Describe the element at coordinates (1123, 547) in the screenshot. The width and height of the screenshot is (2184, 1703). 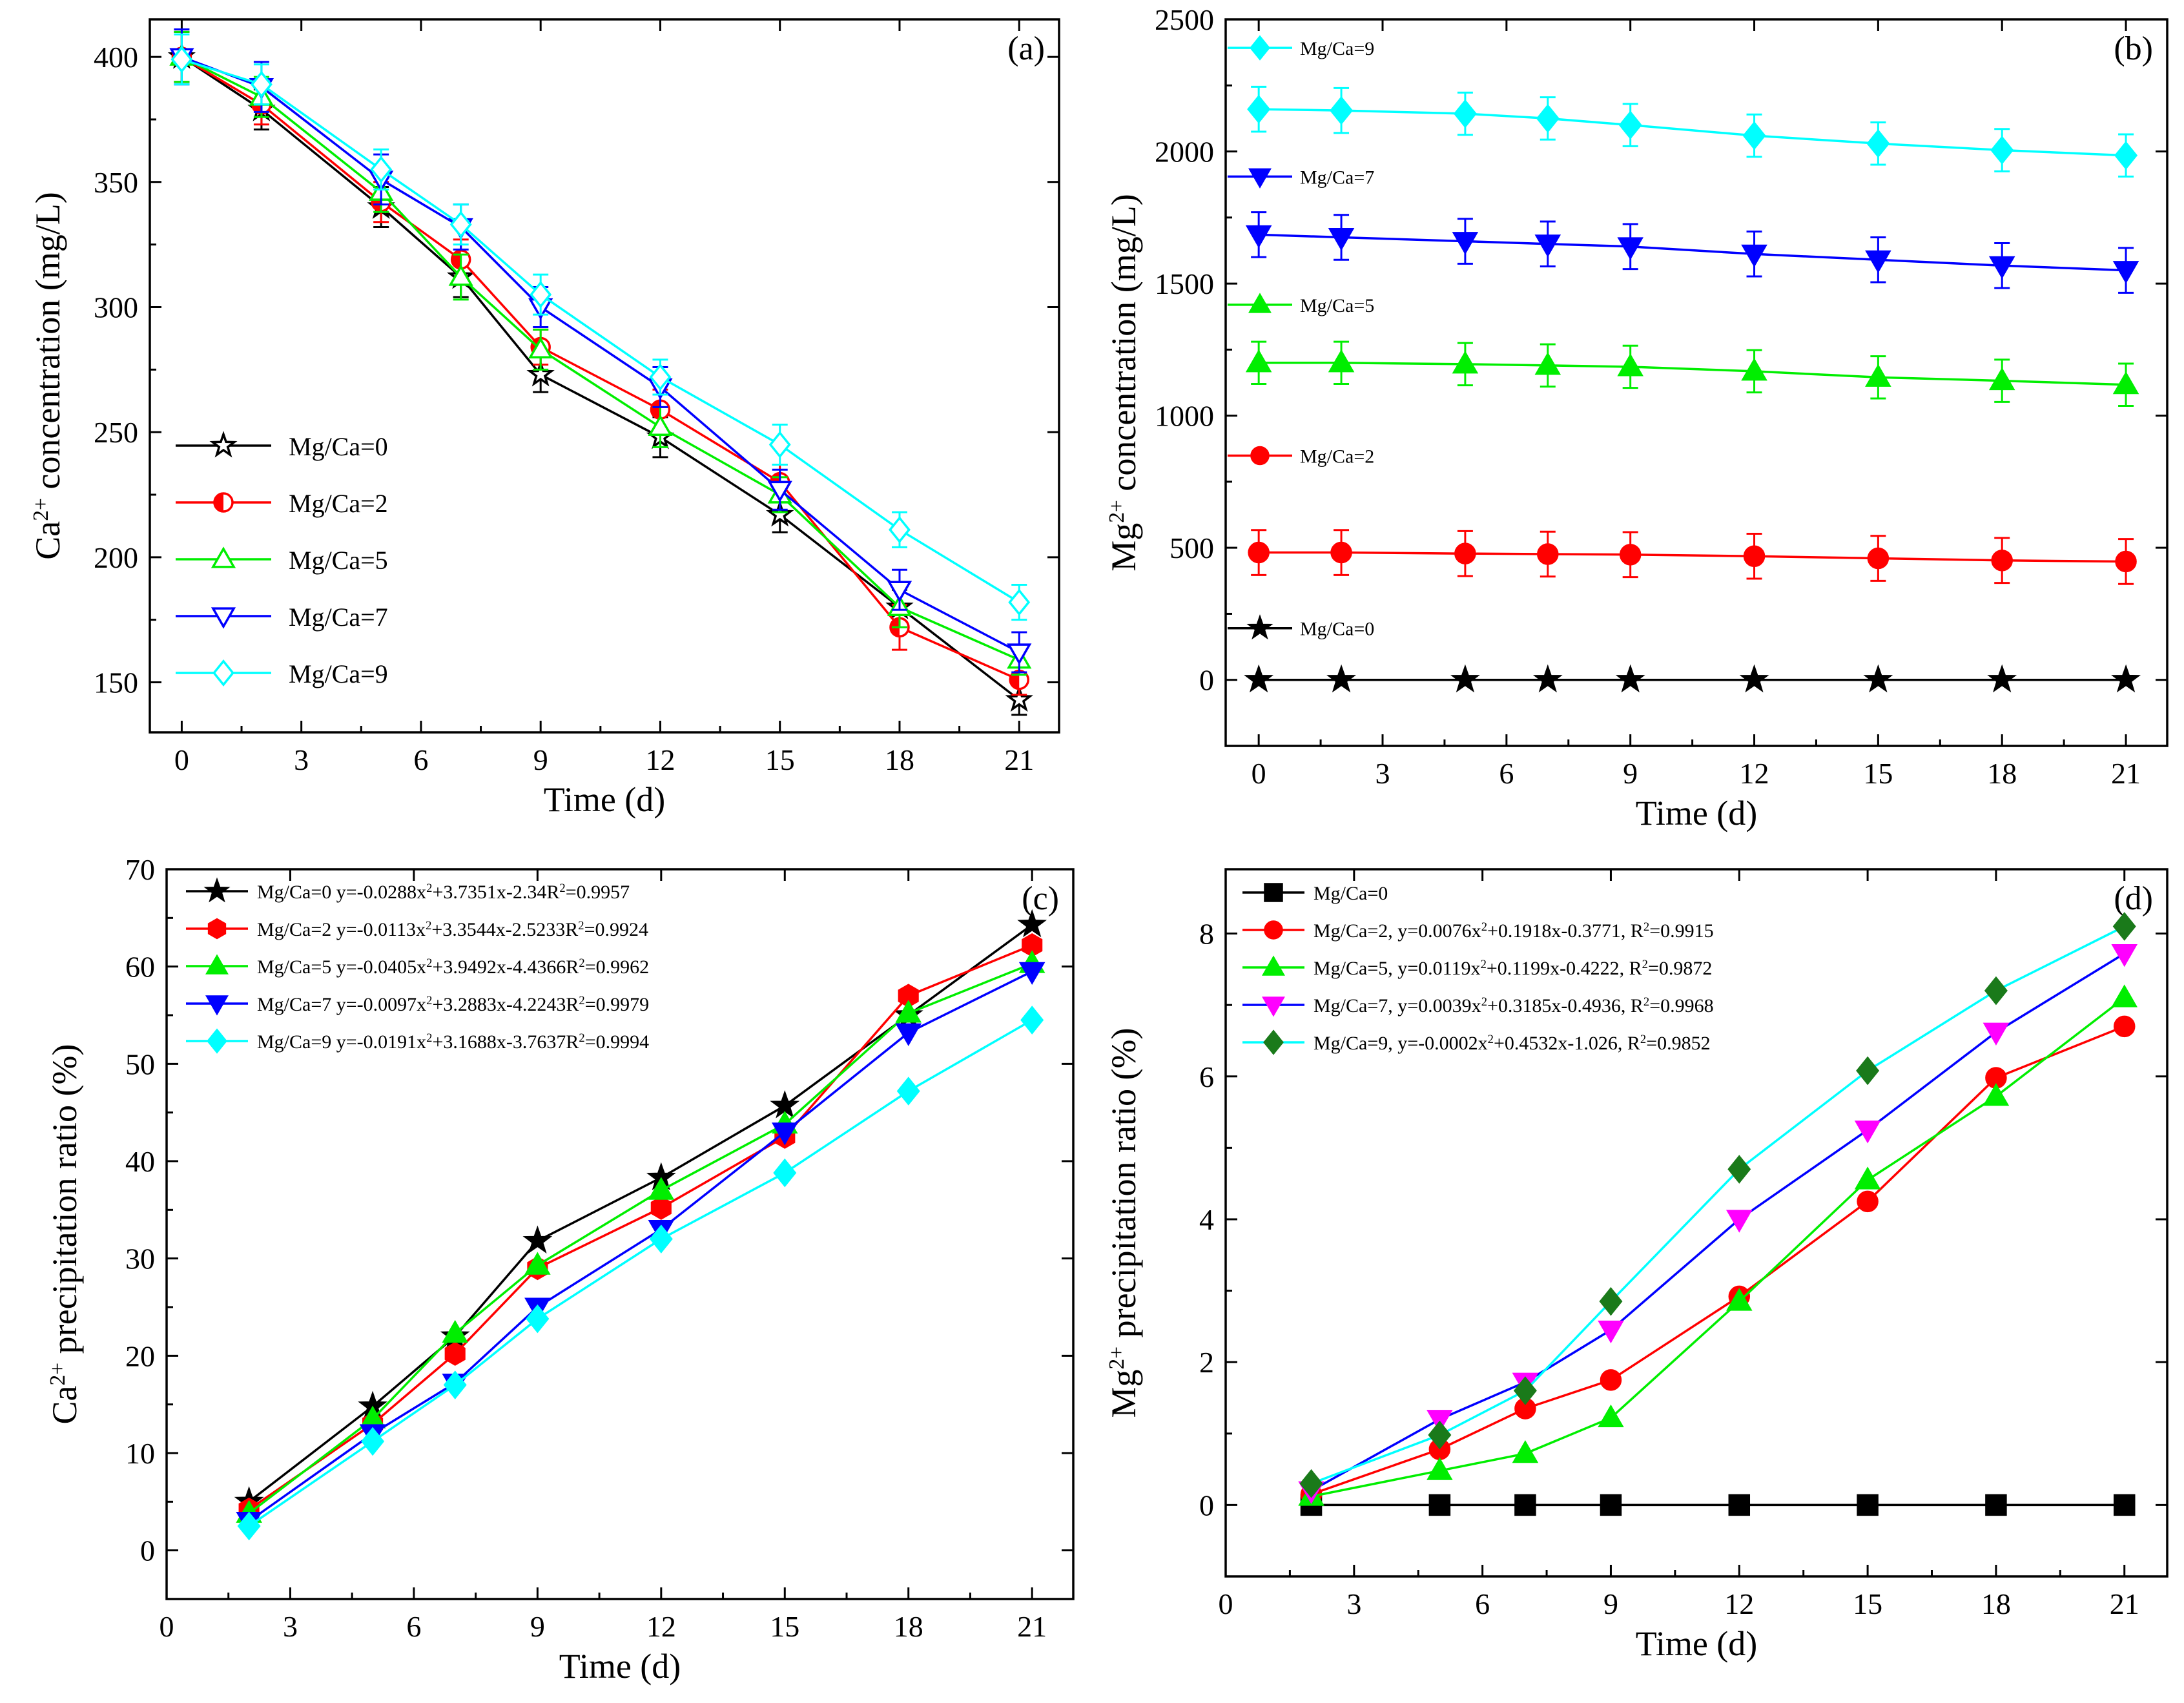
I see `y-axis-title-part: Mg` at that location.